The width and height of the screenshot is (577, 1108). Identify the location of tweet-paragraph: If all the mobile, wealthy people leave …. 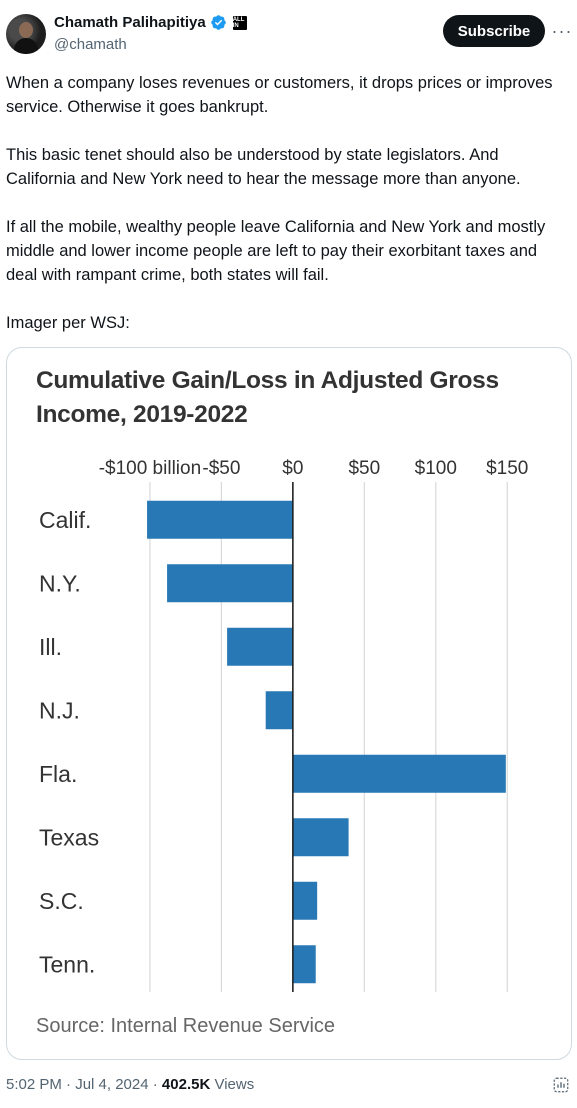
(276, 251).